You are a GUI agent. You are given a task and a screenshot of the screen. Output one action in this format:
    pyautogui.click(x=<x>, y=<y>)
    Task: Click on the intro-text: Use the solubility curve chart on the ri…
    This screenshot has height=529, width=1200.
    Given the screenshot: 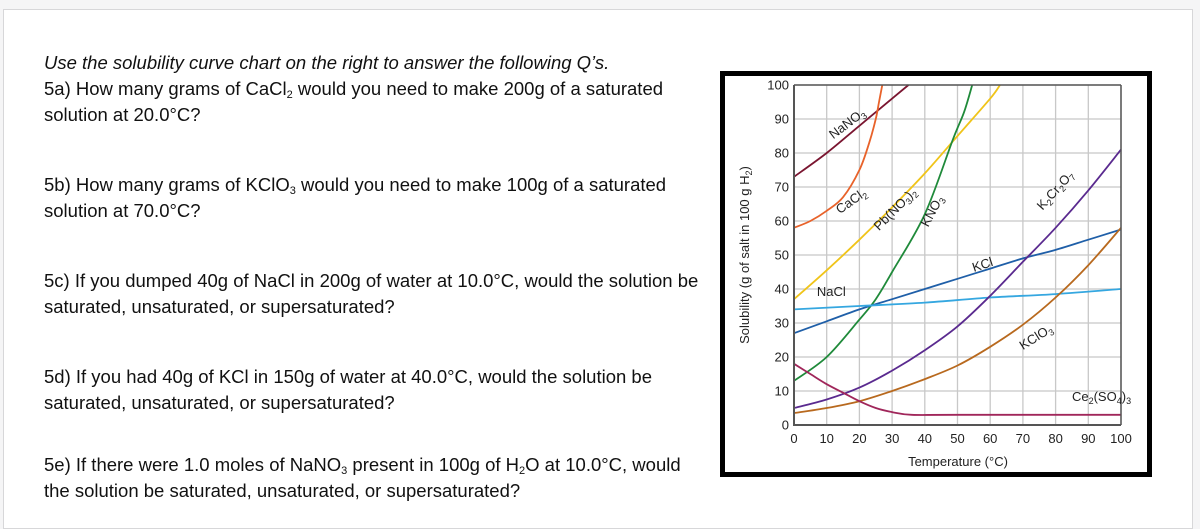 What is the action you would take?
    pyautogui.click(x=327, y=62)
    